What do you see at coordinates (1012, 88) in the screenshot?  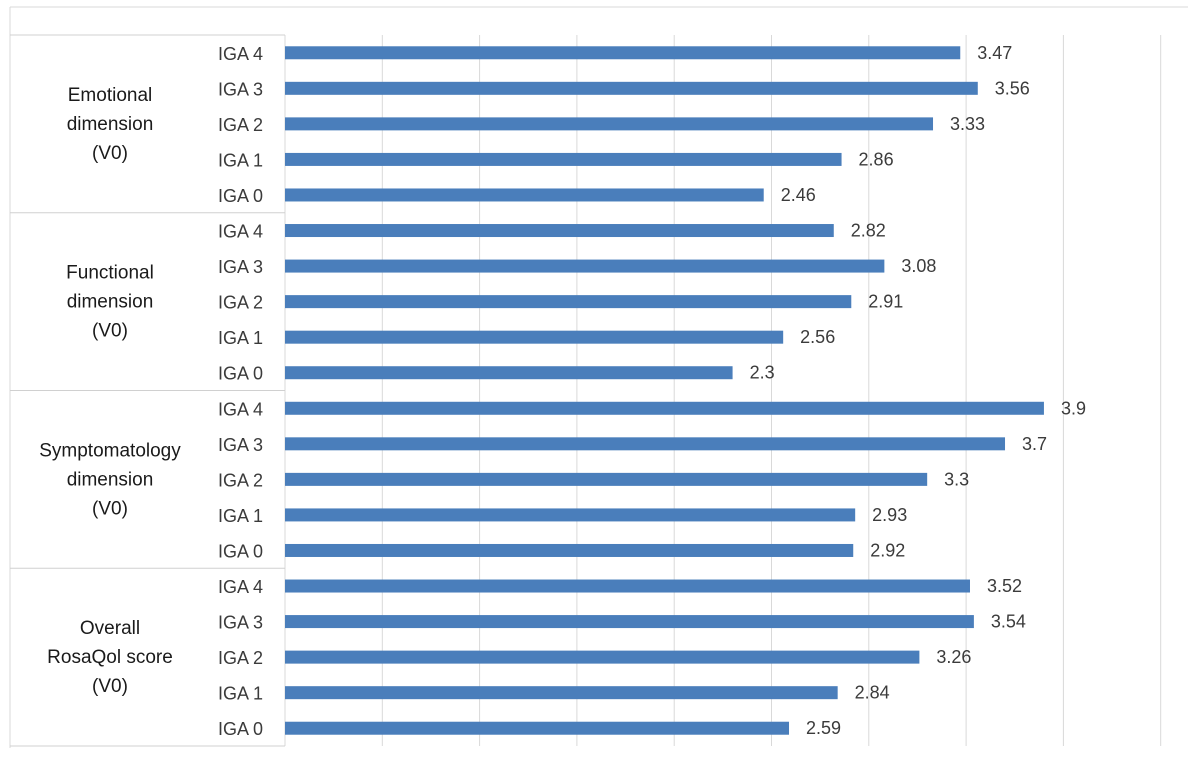 I see `value-label: 3.56` at bounding box center [1012, 88].